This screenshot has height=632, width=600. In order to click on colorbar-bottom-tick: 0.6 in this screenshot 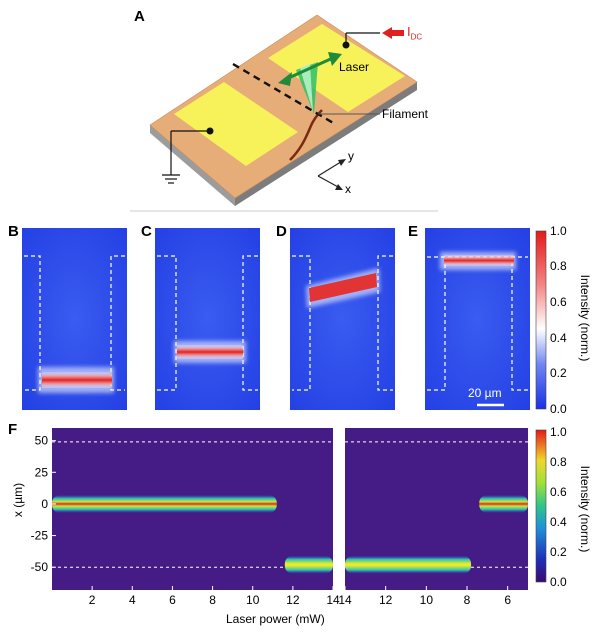, I will do `click(558, 492)`.